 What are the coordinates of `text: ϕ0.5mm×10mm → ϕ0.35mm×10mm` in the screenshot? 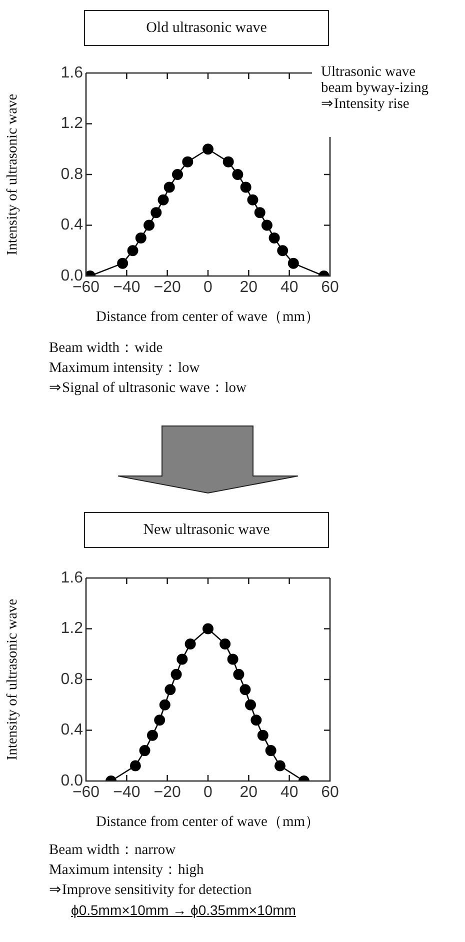 It's located at (183, 910).